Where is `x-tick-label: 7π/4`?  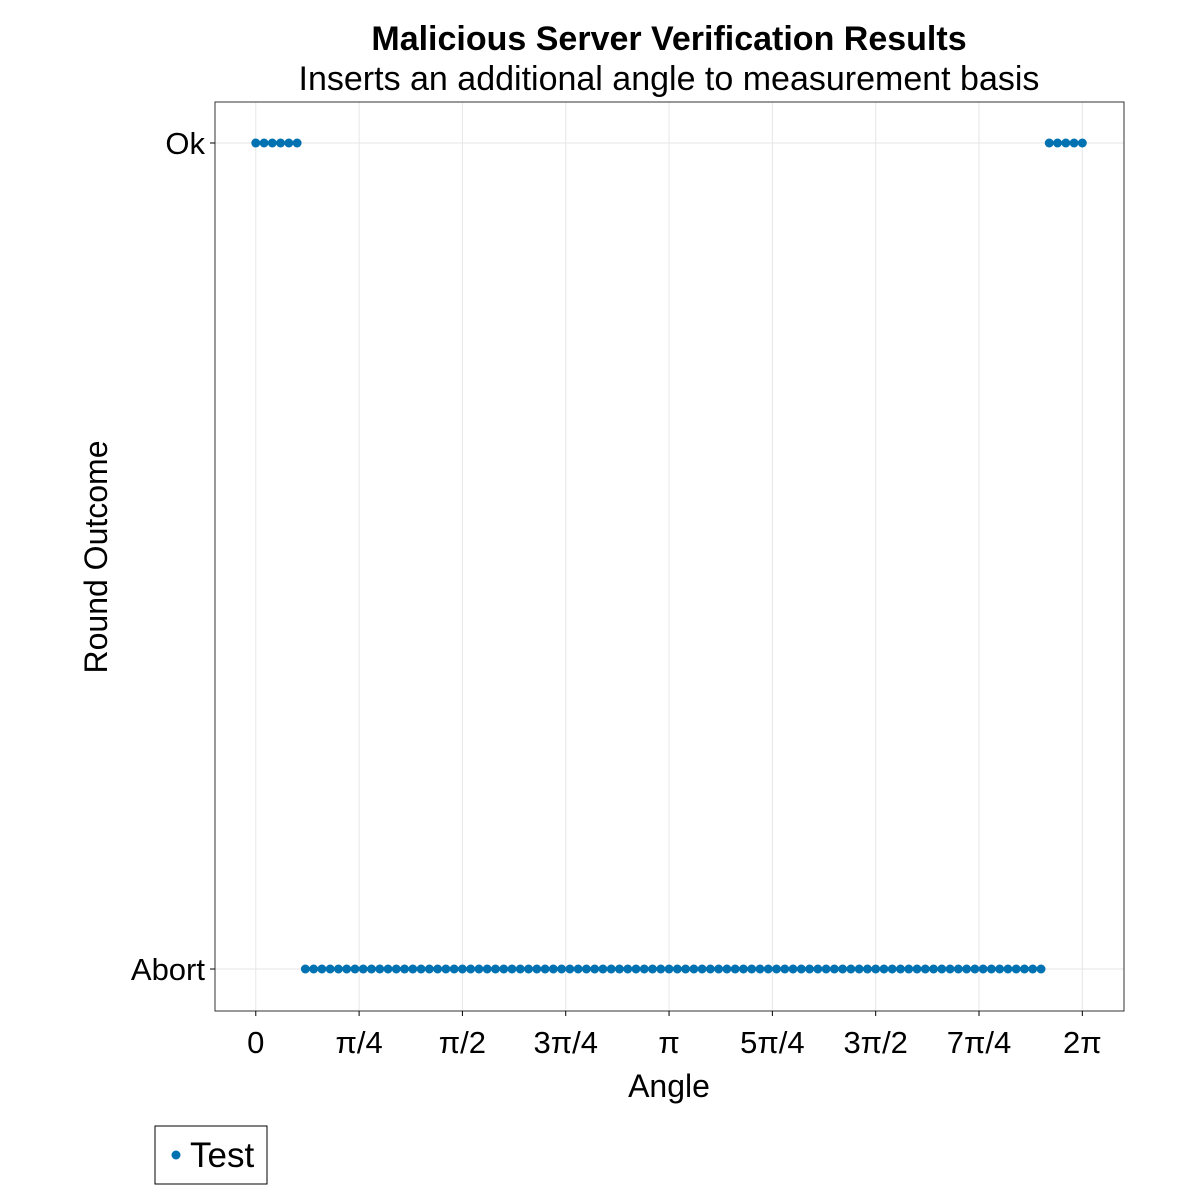 x-tick-label: 7π/4 is located at coordinates (979, 1042).